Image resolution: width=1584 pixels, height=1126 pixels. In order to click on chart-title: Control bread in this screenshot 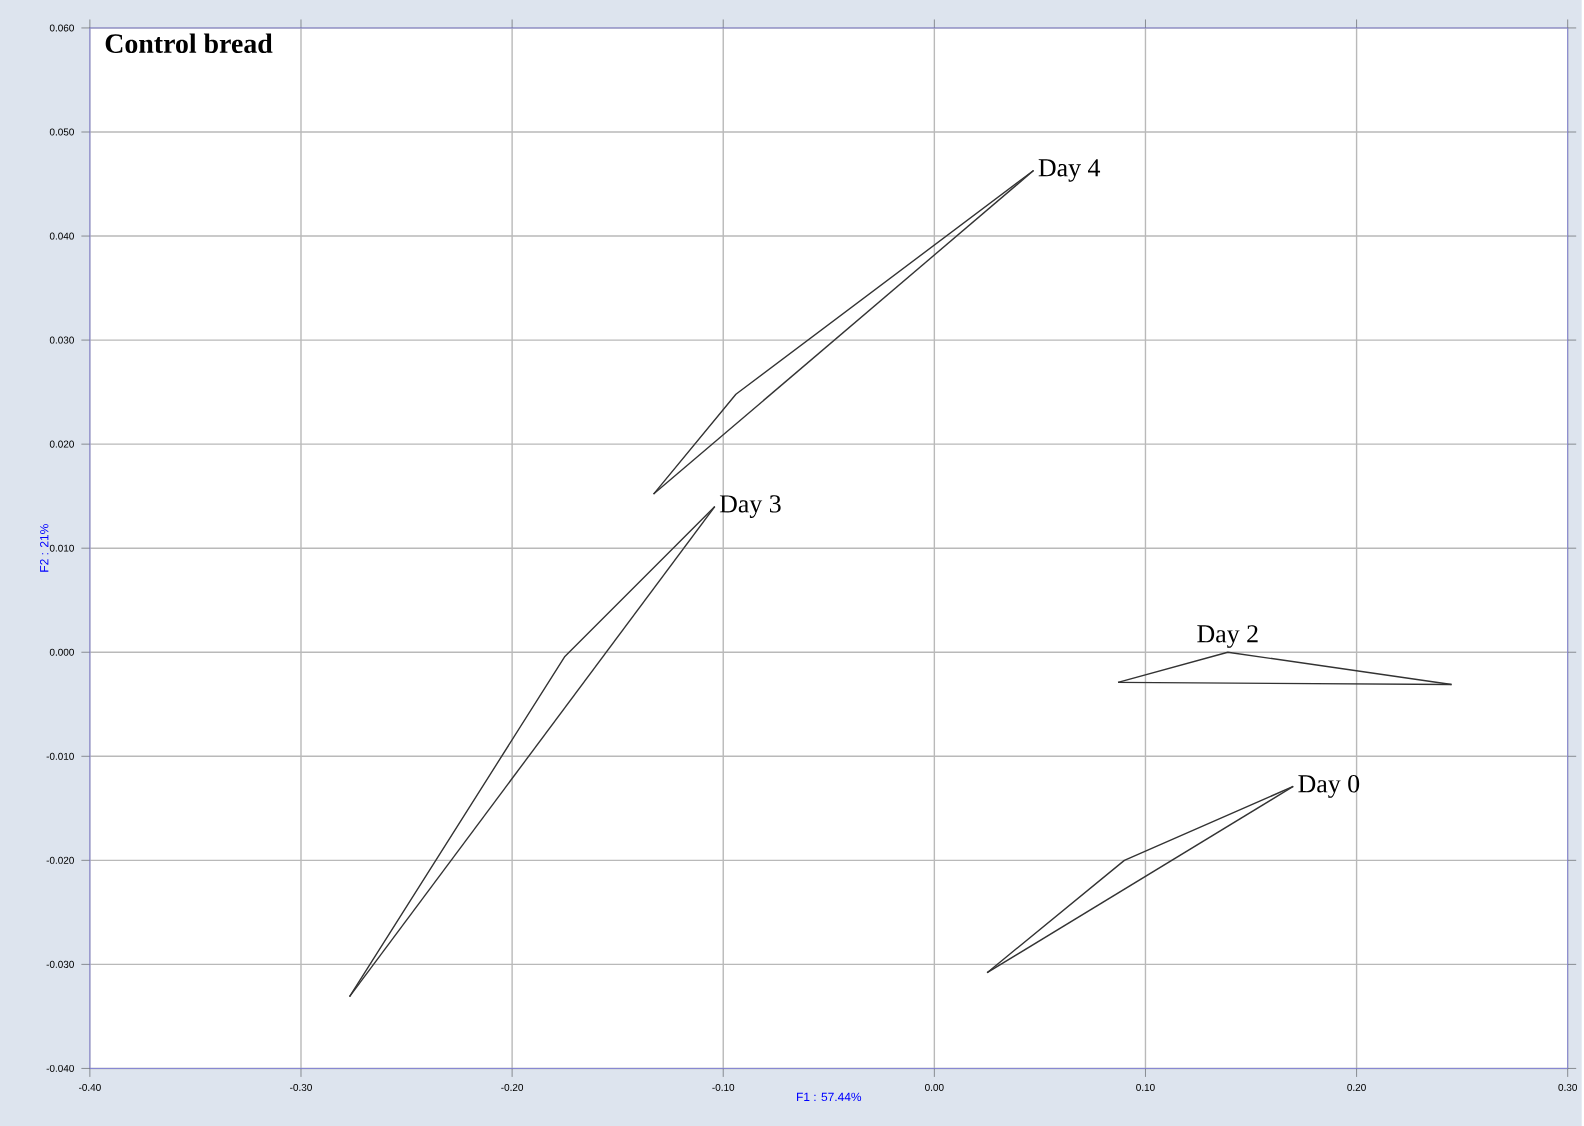, I will do `click(189, 43)`.